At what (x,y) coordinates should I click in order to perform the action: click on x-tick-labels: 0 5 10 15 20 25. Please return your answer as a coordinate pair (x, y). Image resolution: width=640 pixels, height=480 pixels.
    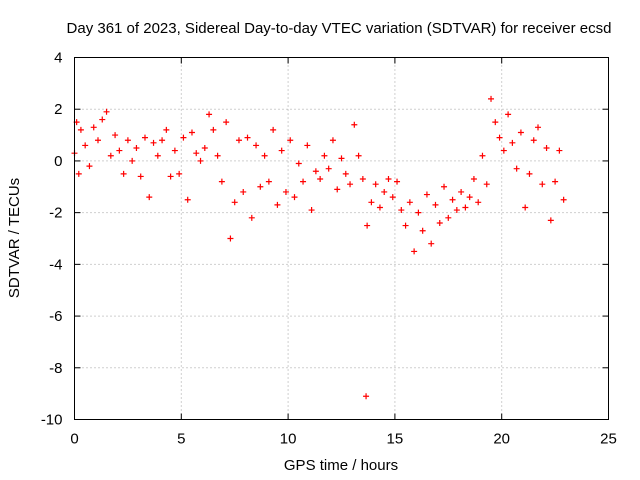
    Looking at the image, I should click on (343, 439).